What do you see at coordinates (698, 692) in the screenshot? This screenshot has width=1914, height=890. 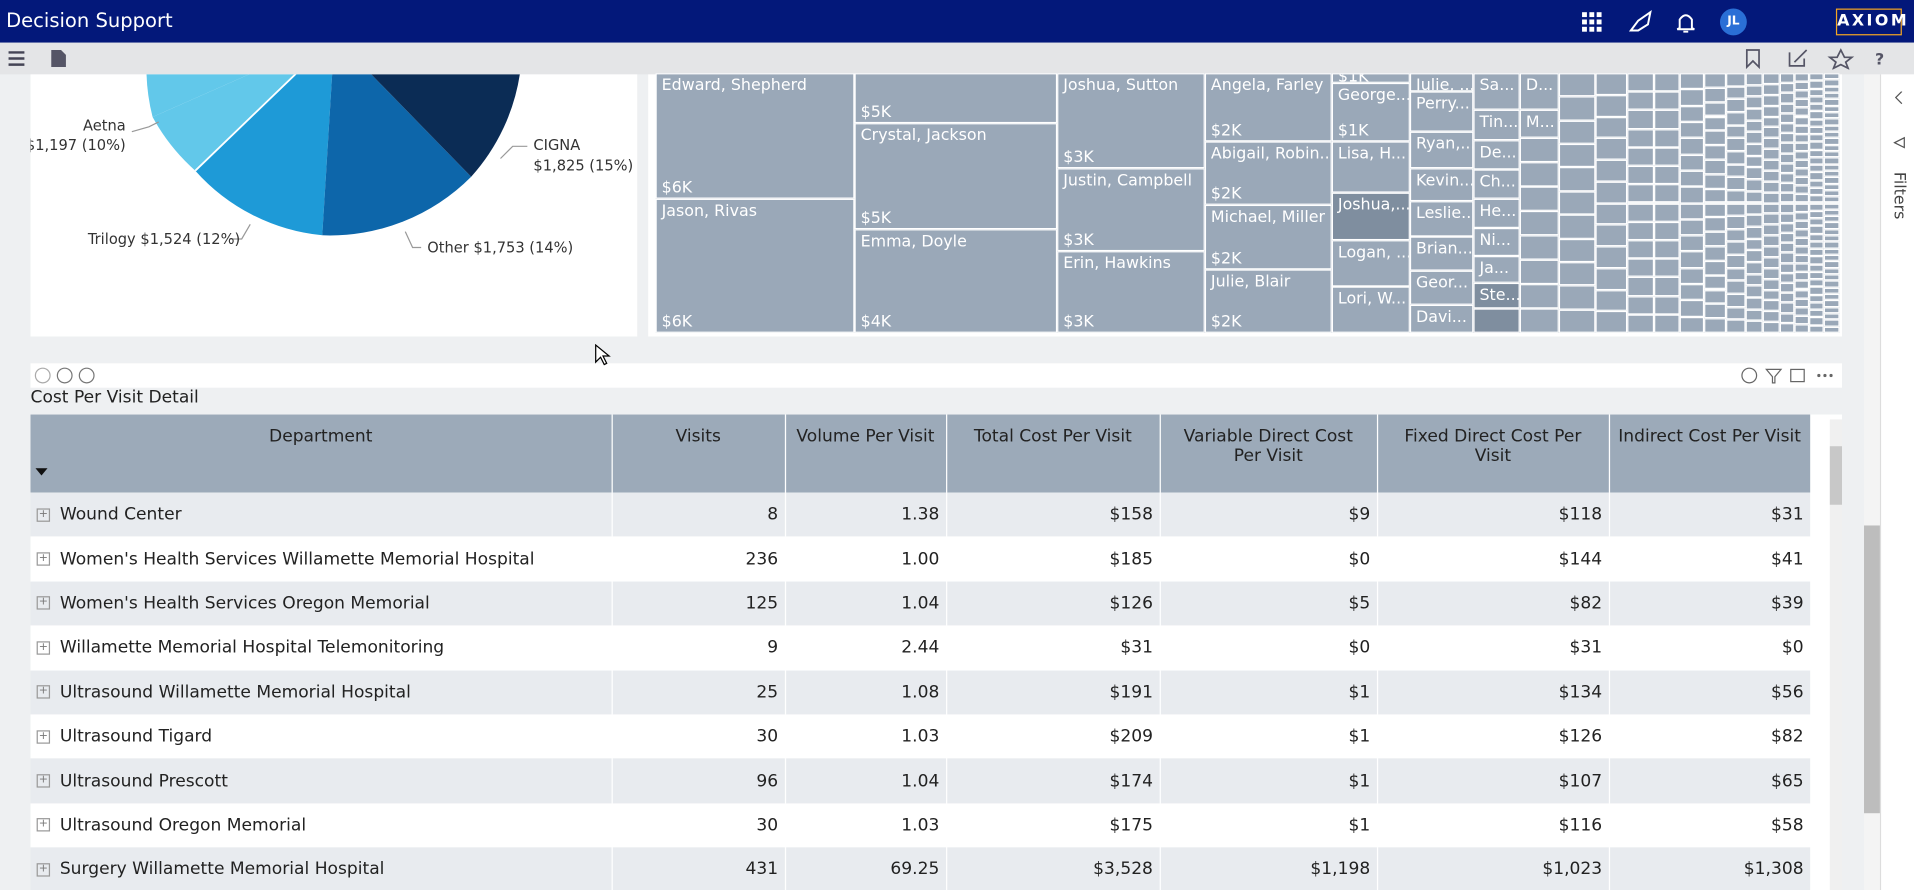 I see `table-cell: 25` at bounding box center [698, 692].